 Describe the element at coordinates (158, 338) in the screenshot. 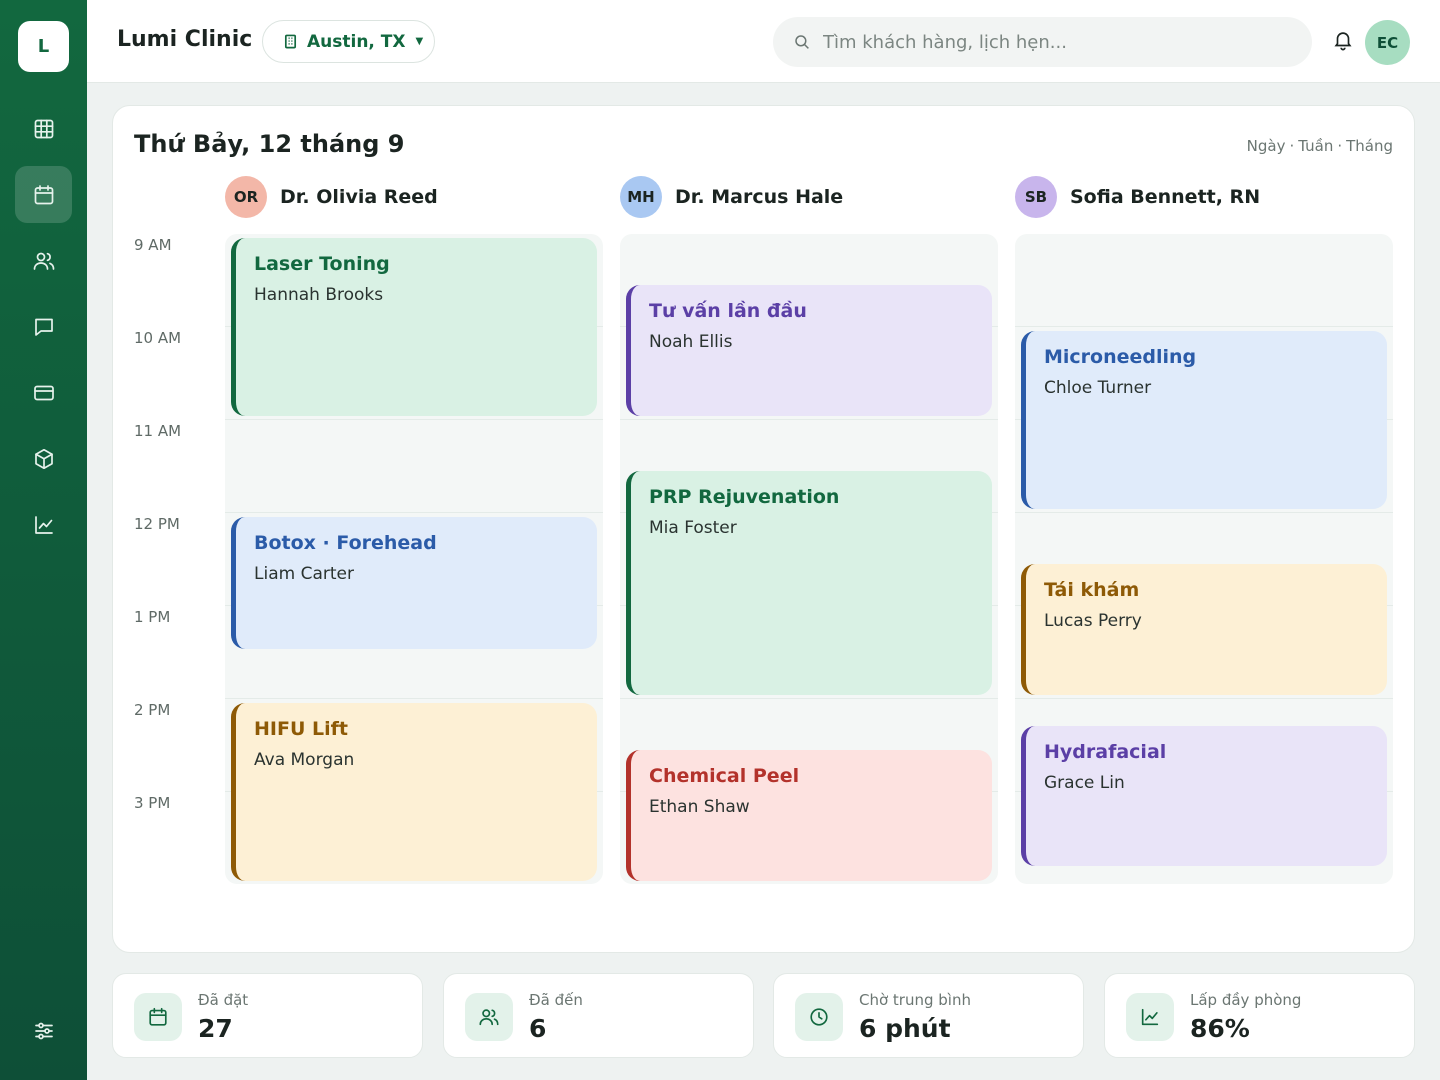

I see `hour-label: 10 AM` at that location.